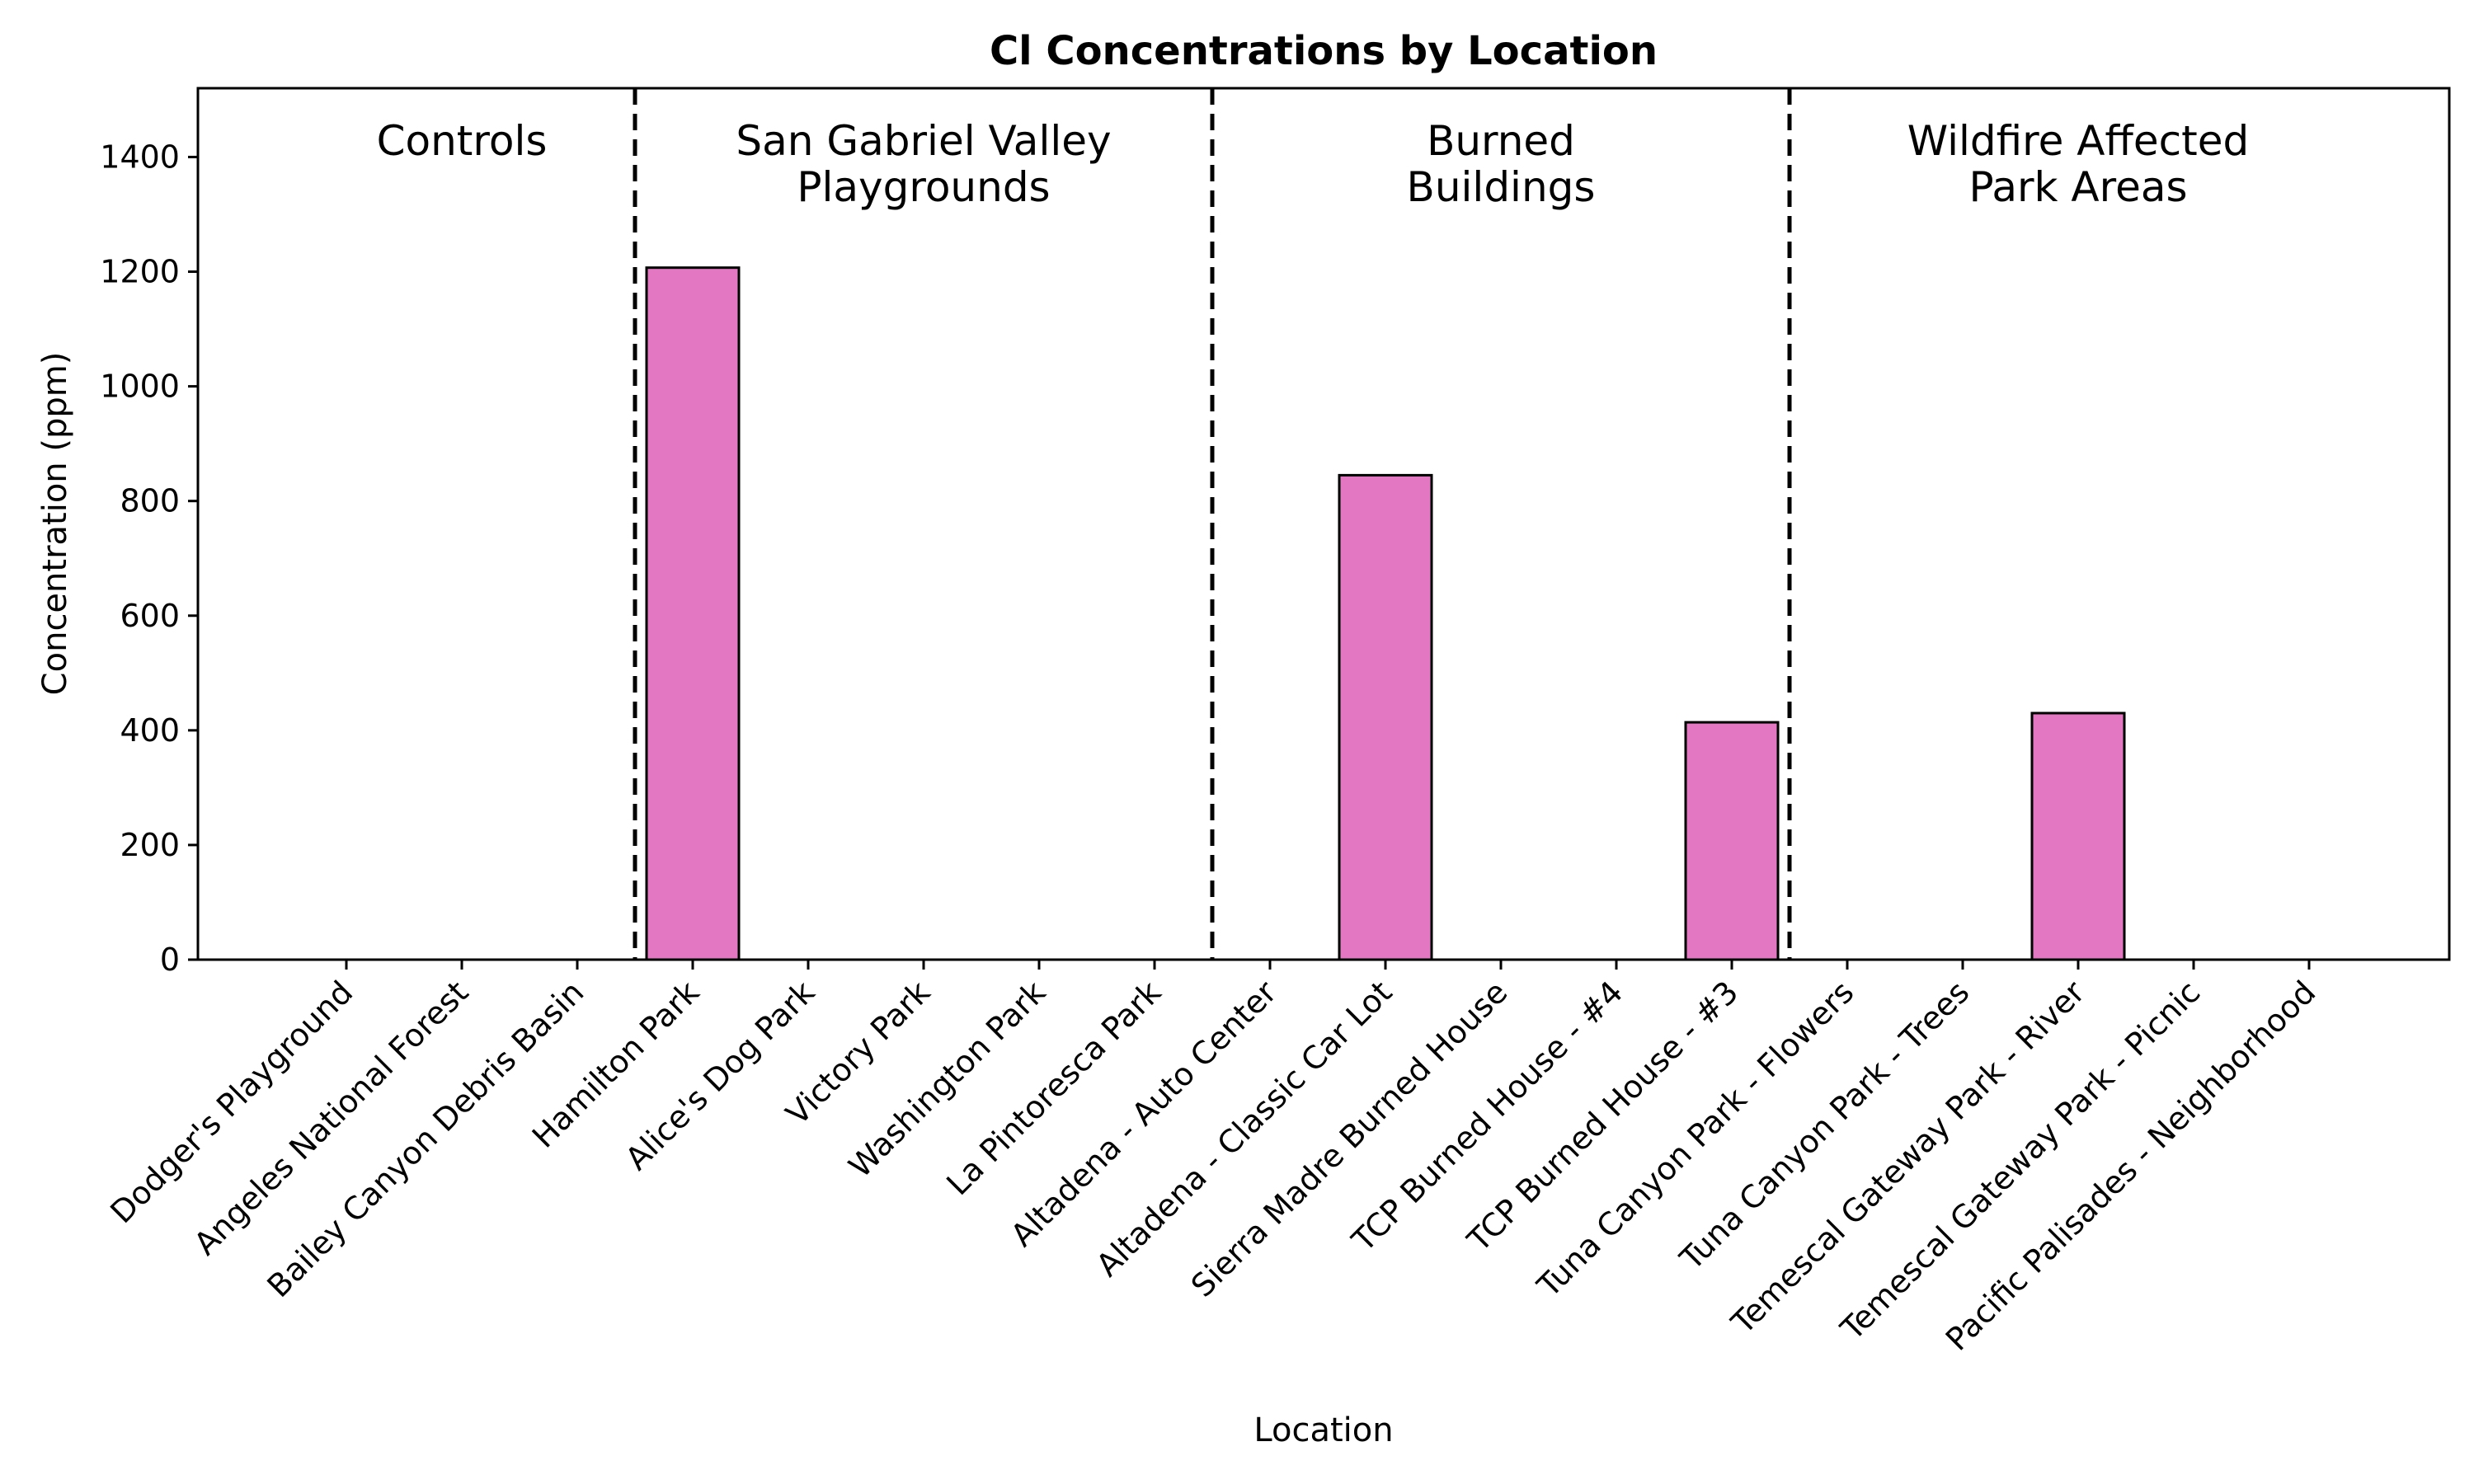 This screenshot has width=2474, height=1484. I want to click on y-tick-label: 400, so click(150, 730).